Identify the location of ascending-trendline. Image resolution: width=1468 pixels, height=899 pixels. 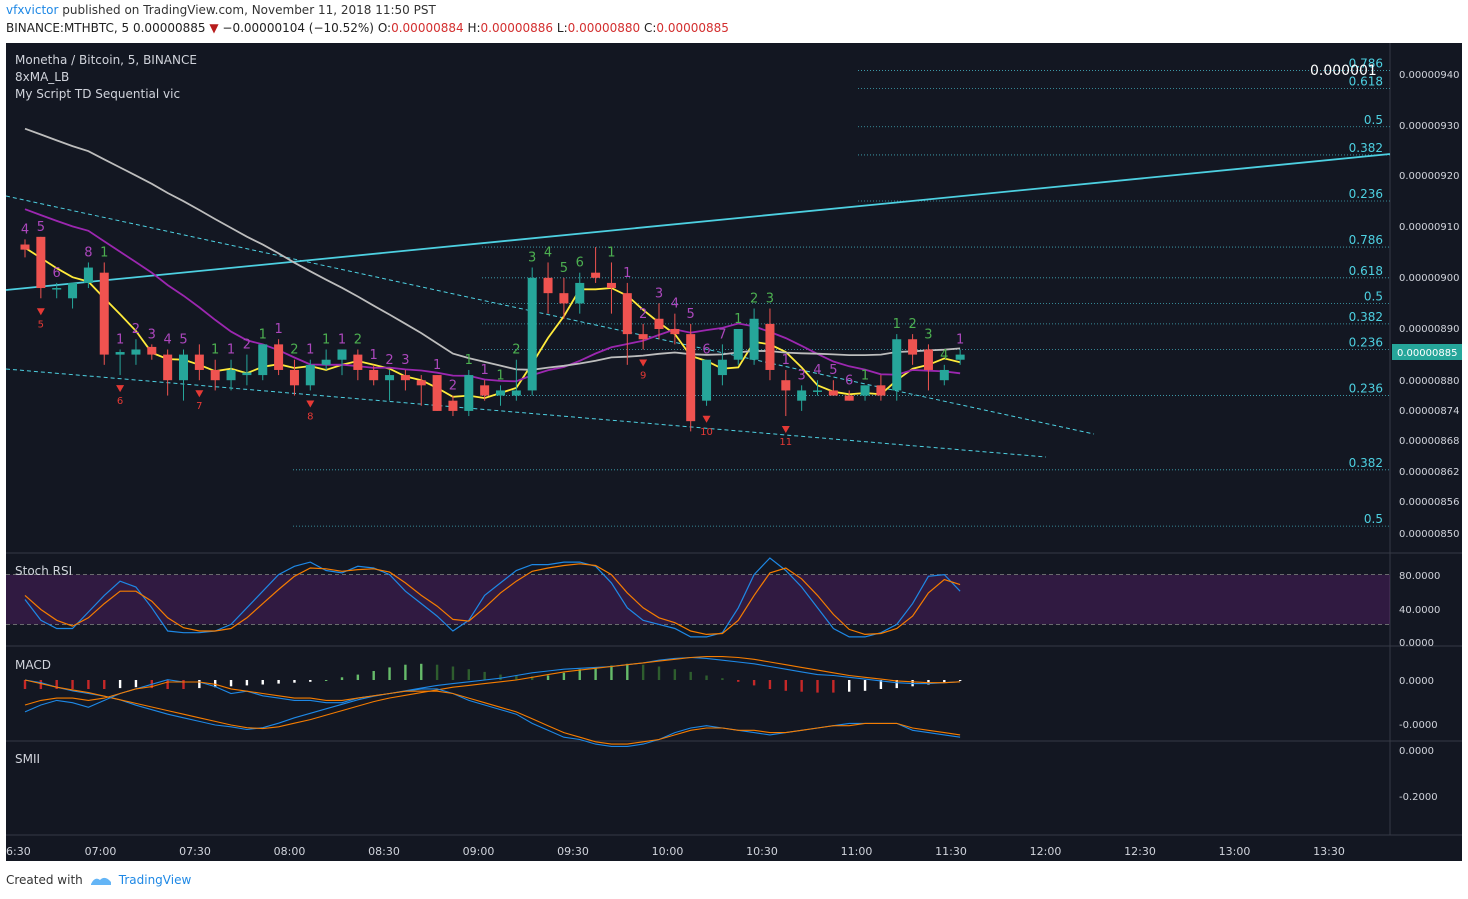
(698, 222).